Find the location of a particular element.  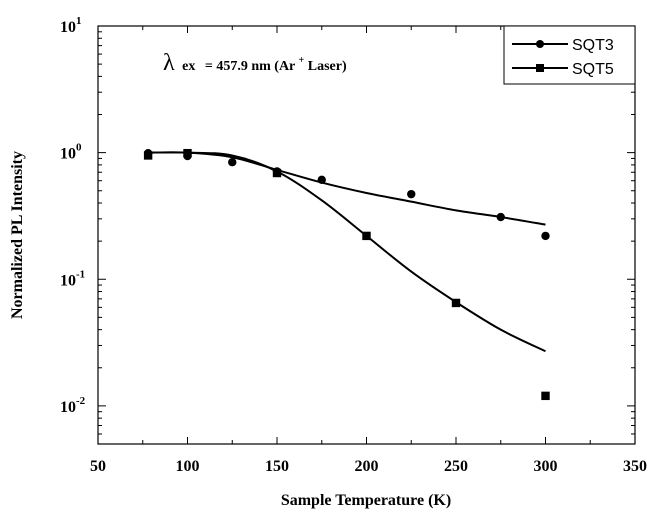

legend-label-sqt5: SQT5 is located at coordinates (593, 69).